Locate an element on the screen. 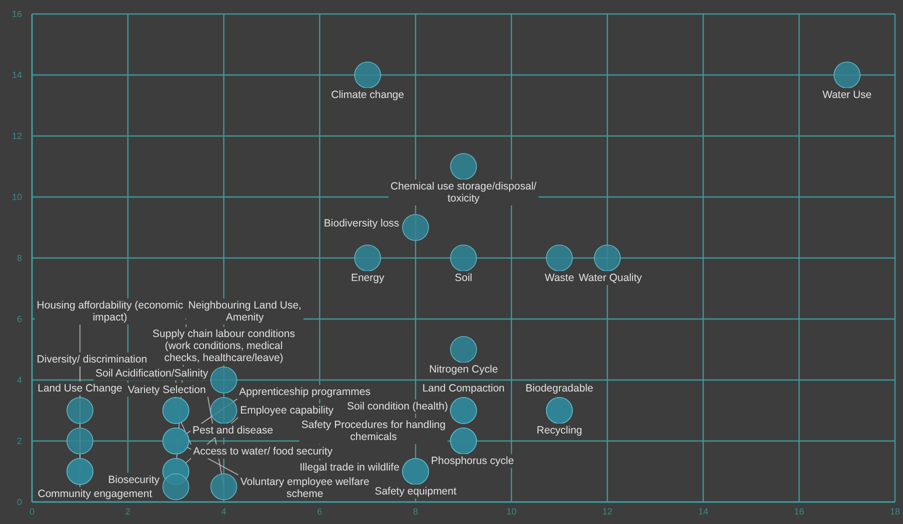 The image size is (903, 524). x-tick-label: 2 is located at coordinates (127, 511).